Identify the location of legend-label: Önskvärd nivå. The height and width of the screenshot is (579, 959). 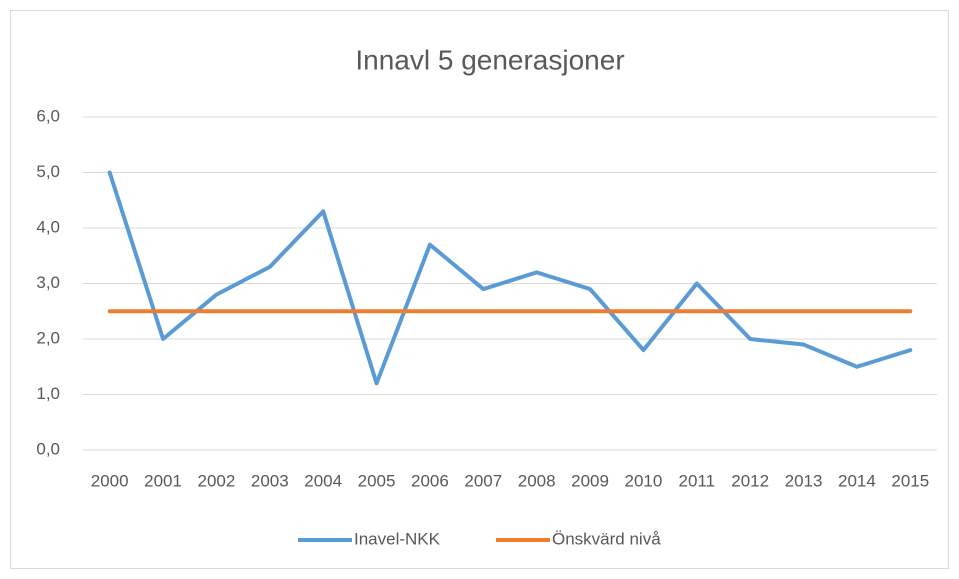
(606, 538).